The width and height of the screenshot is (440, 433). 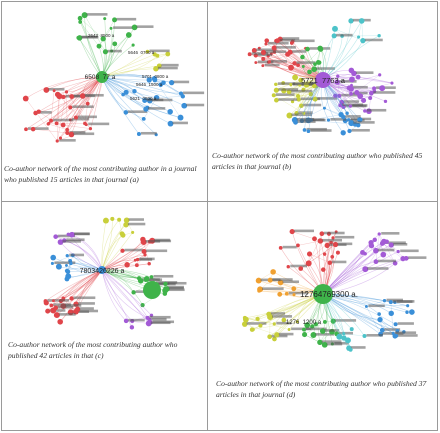 I want to click on central-author-b-label: 5721 7763 a, so click(x=323, y=80).